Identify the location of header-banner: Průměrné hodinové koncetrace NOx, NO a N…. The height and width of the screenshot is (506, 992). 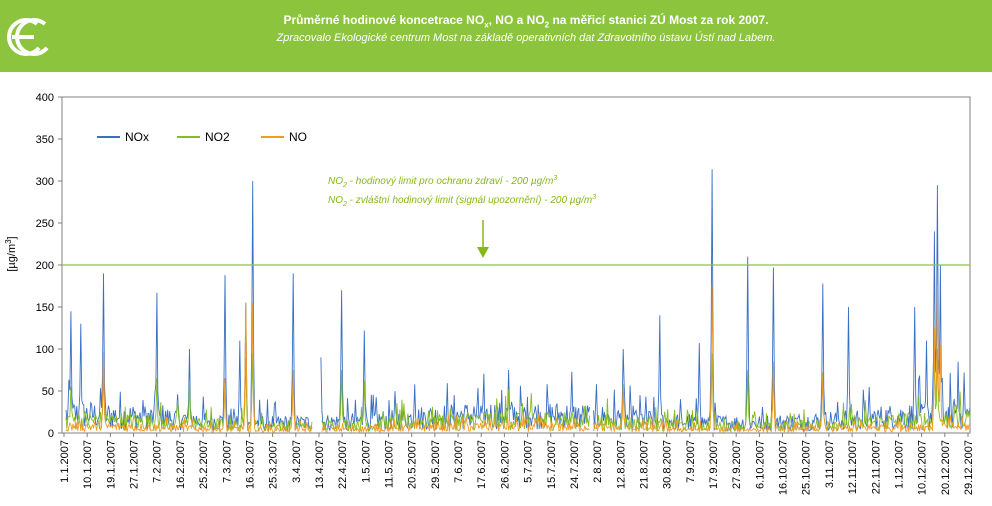
(496, 36).